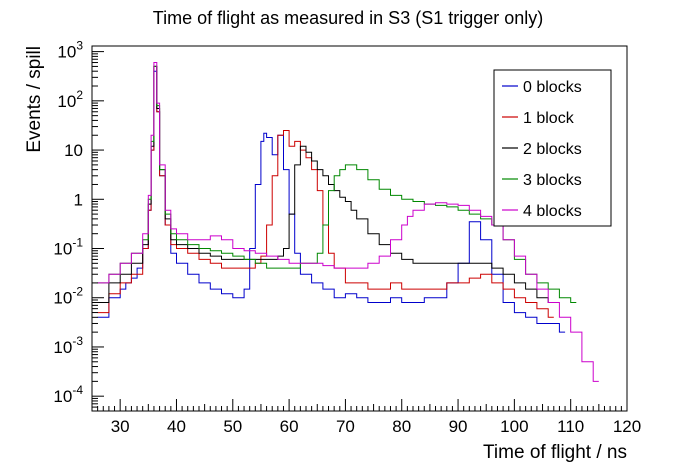 The image size is (696, 472). What do you see at coordinates (120, 426) in the screenshot?
I see `x-tick-label: 30` at bounding box center [120, 426].